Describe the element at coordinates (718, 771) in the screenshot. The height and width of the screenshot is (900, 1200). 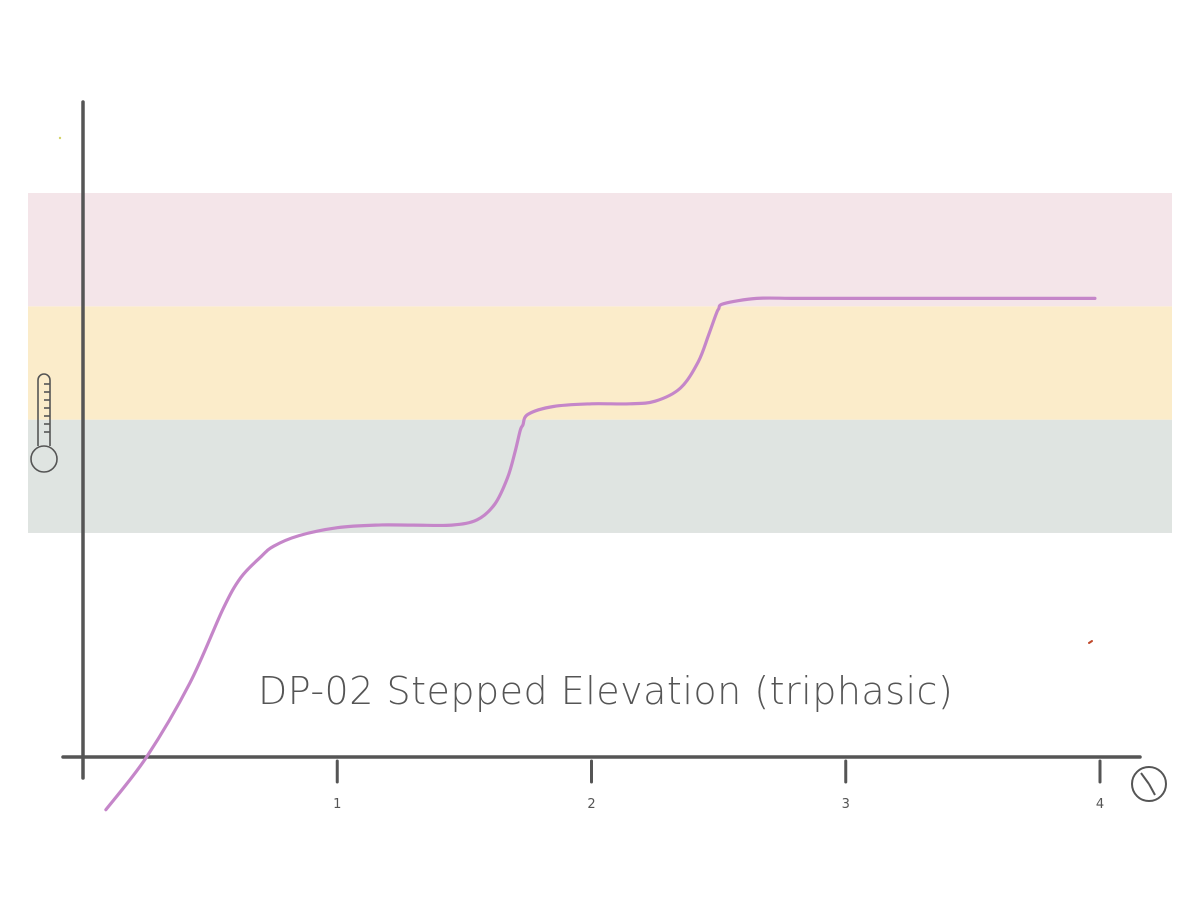
I see `x-axis-ticks` at that location.